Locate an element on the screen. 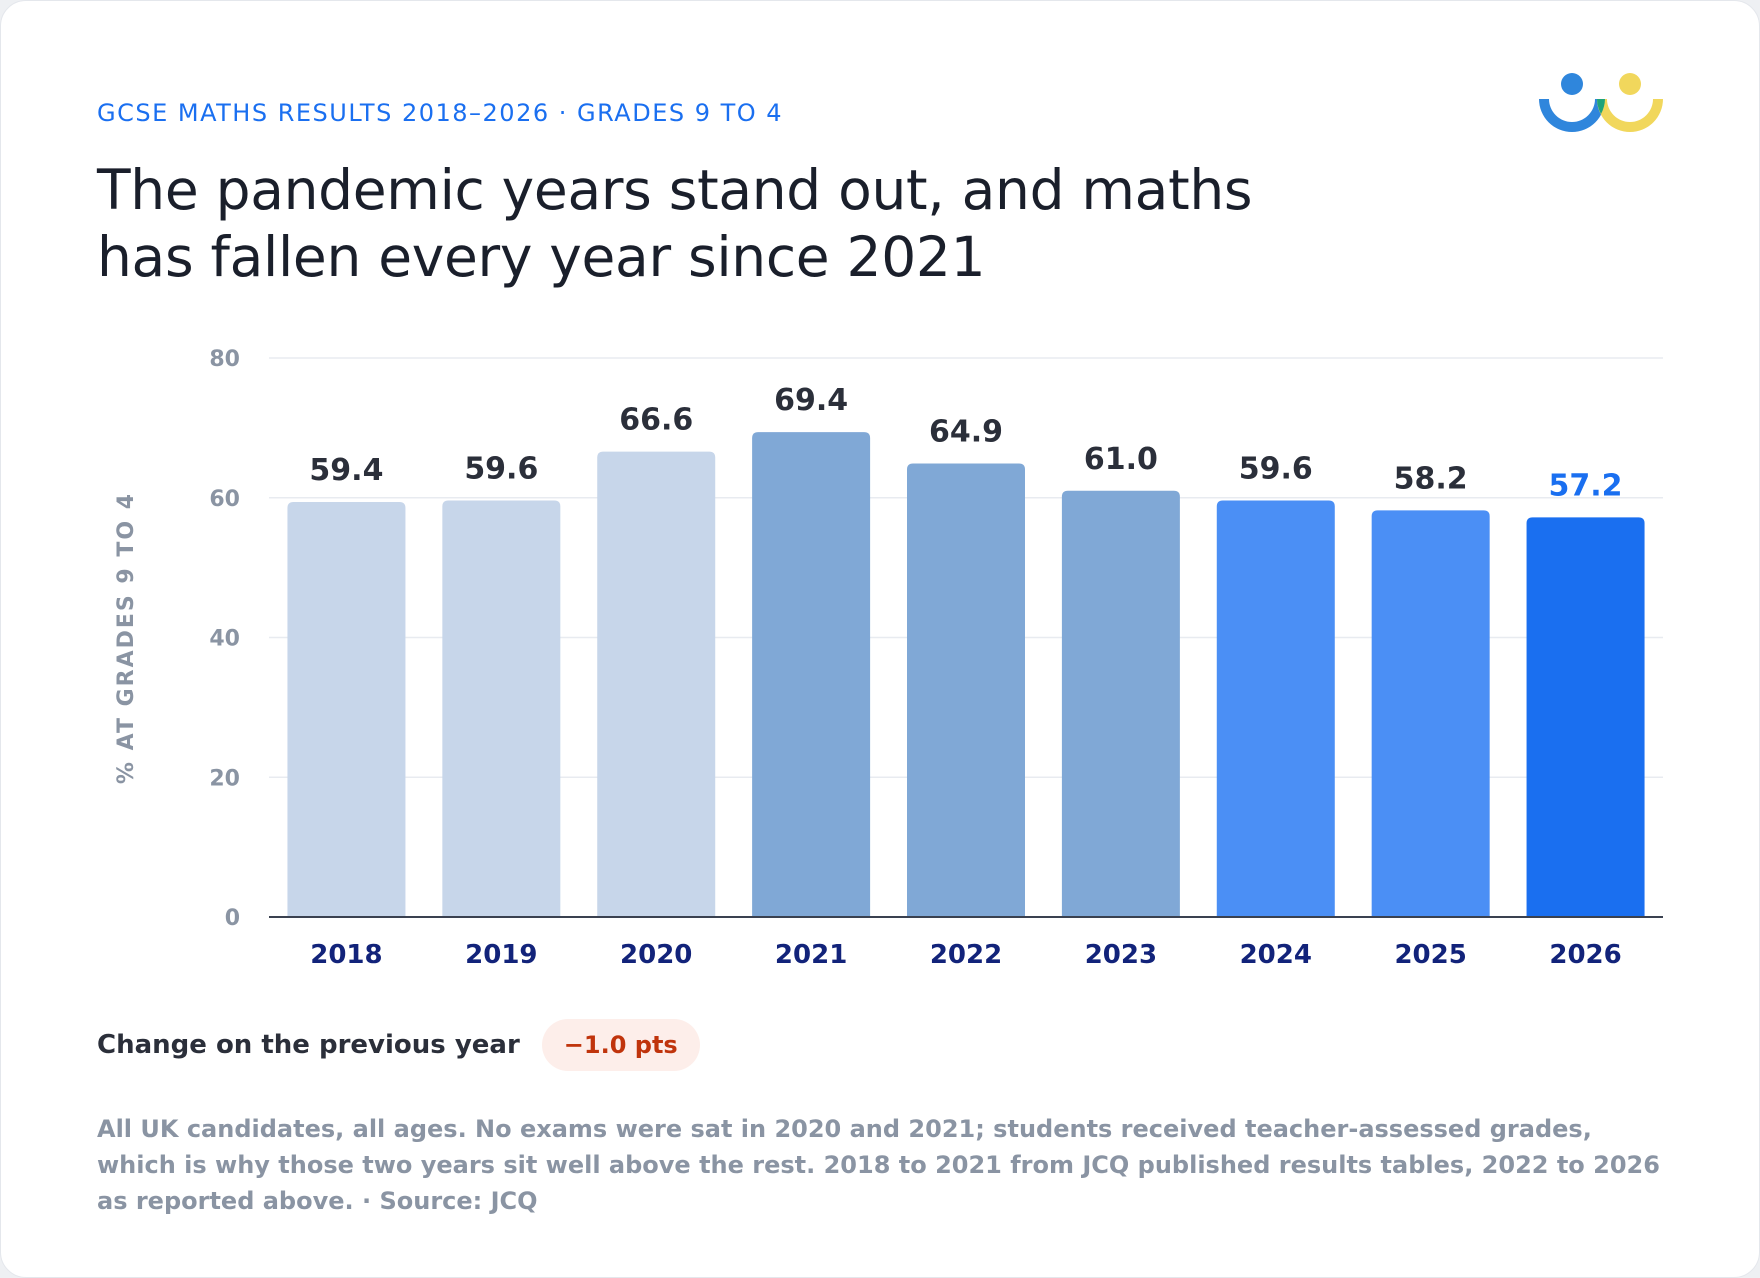 The height and width of the screenshot is (1278, 1760). y-tick-label: 80 is located at coordinates (224, 359).